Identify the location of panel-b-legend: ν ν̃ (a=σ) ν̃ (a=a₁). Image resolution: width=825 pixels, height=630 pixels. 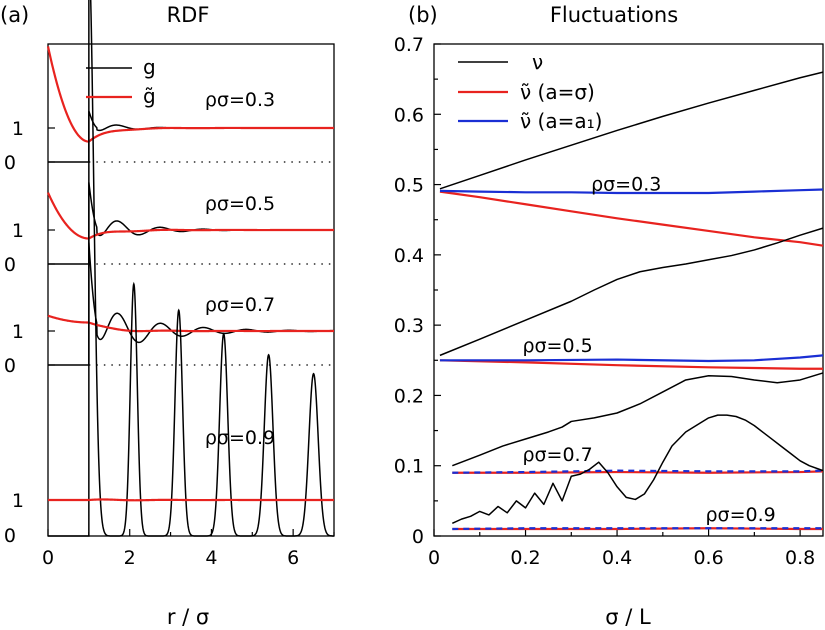
(530, 91).